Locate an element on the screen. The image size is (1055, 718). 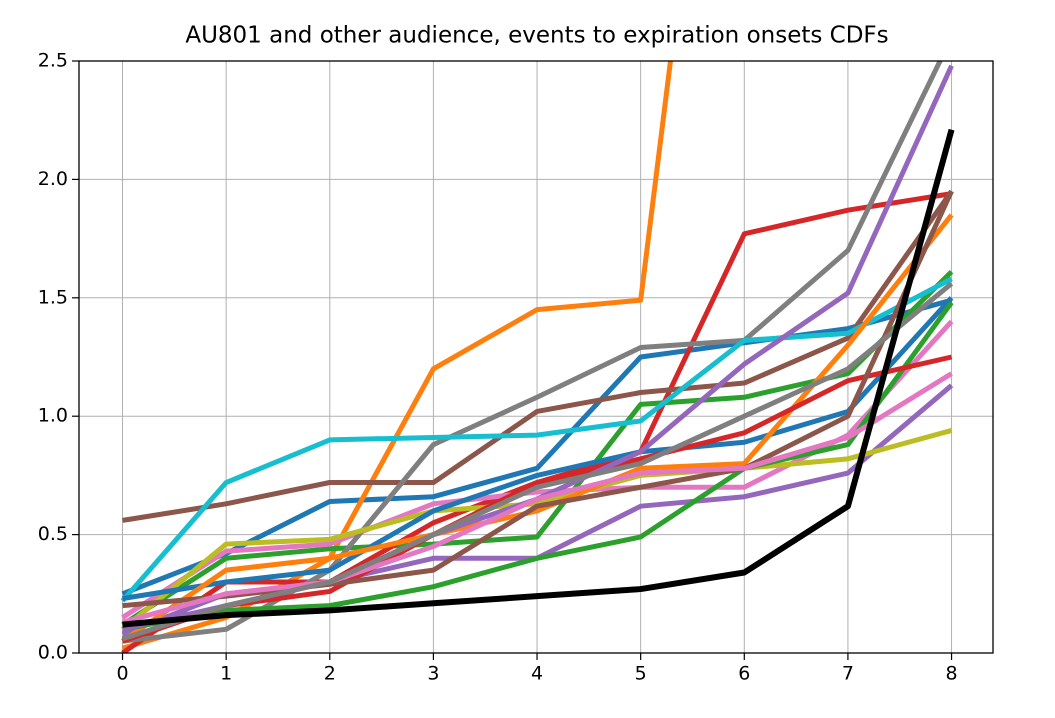
x-tick-label: 3 is located at coordinates (433, 674).